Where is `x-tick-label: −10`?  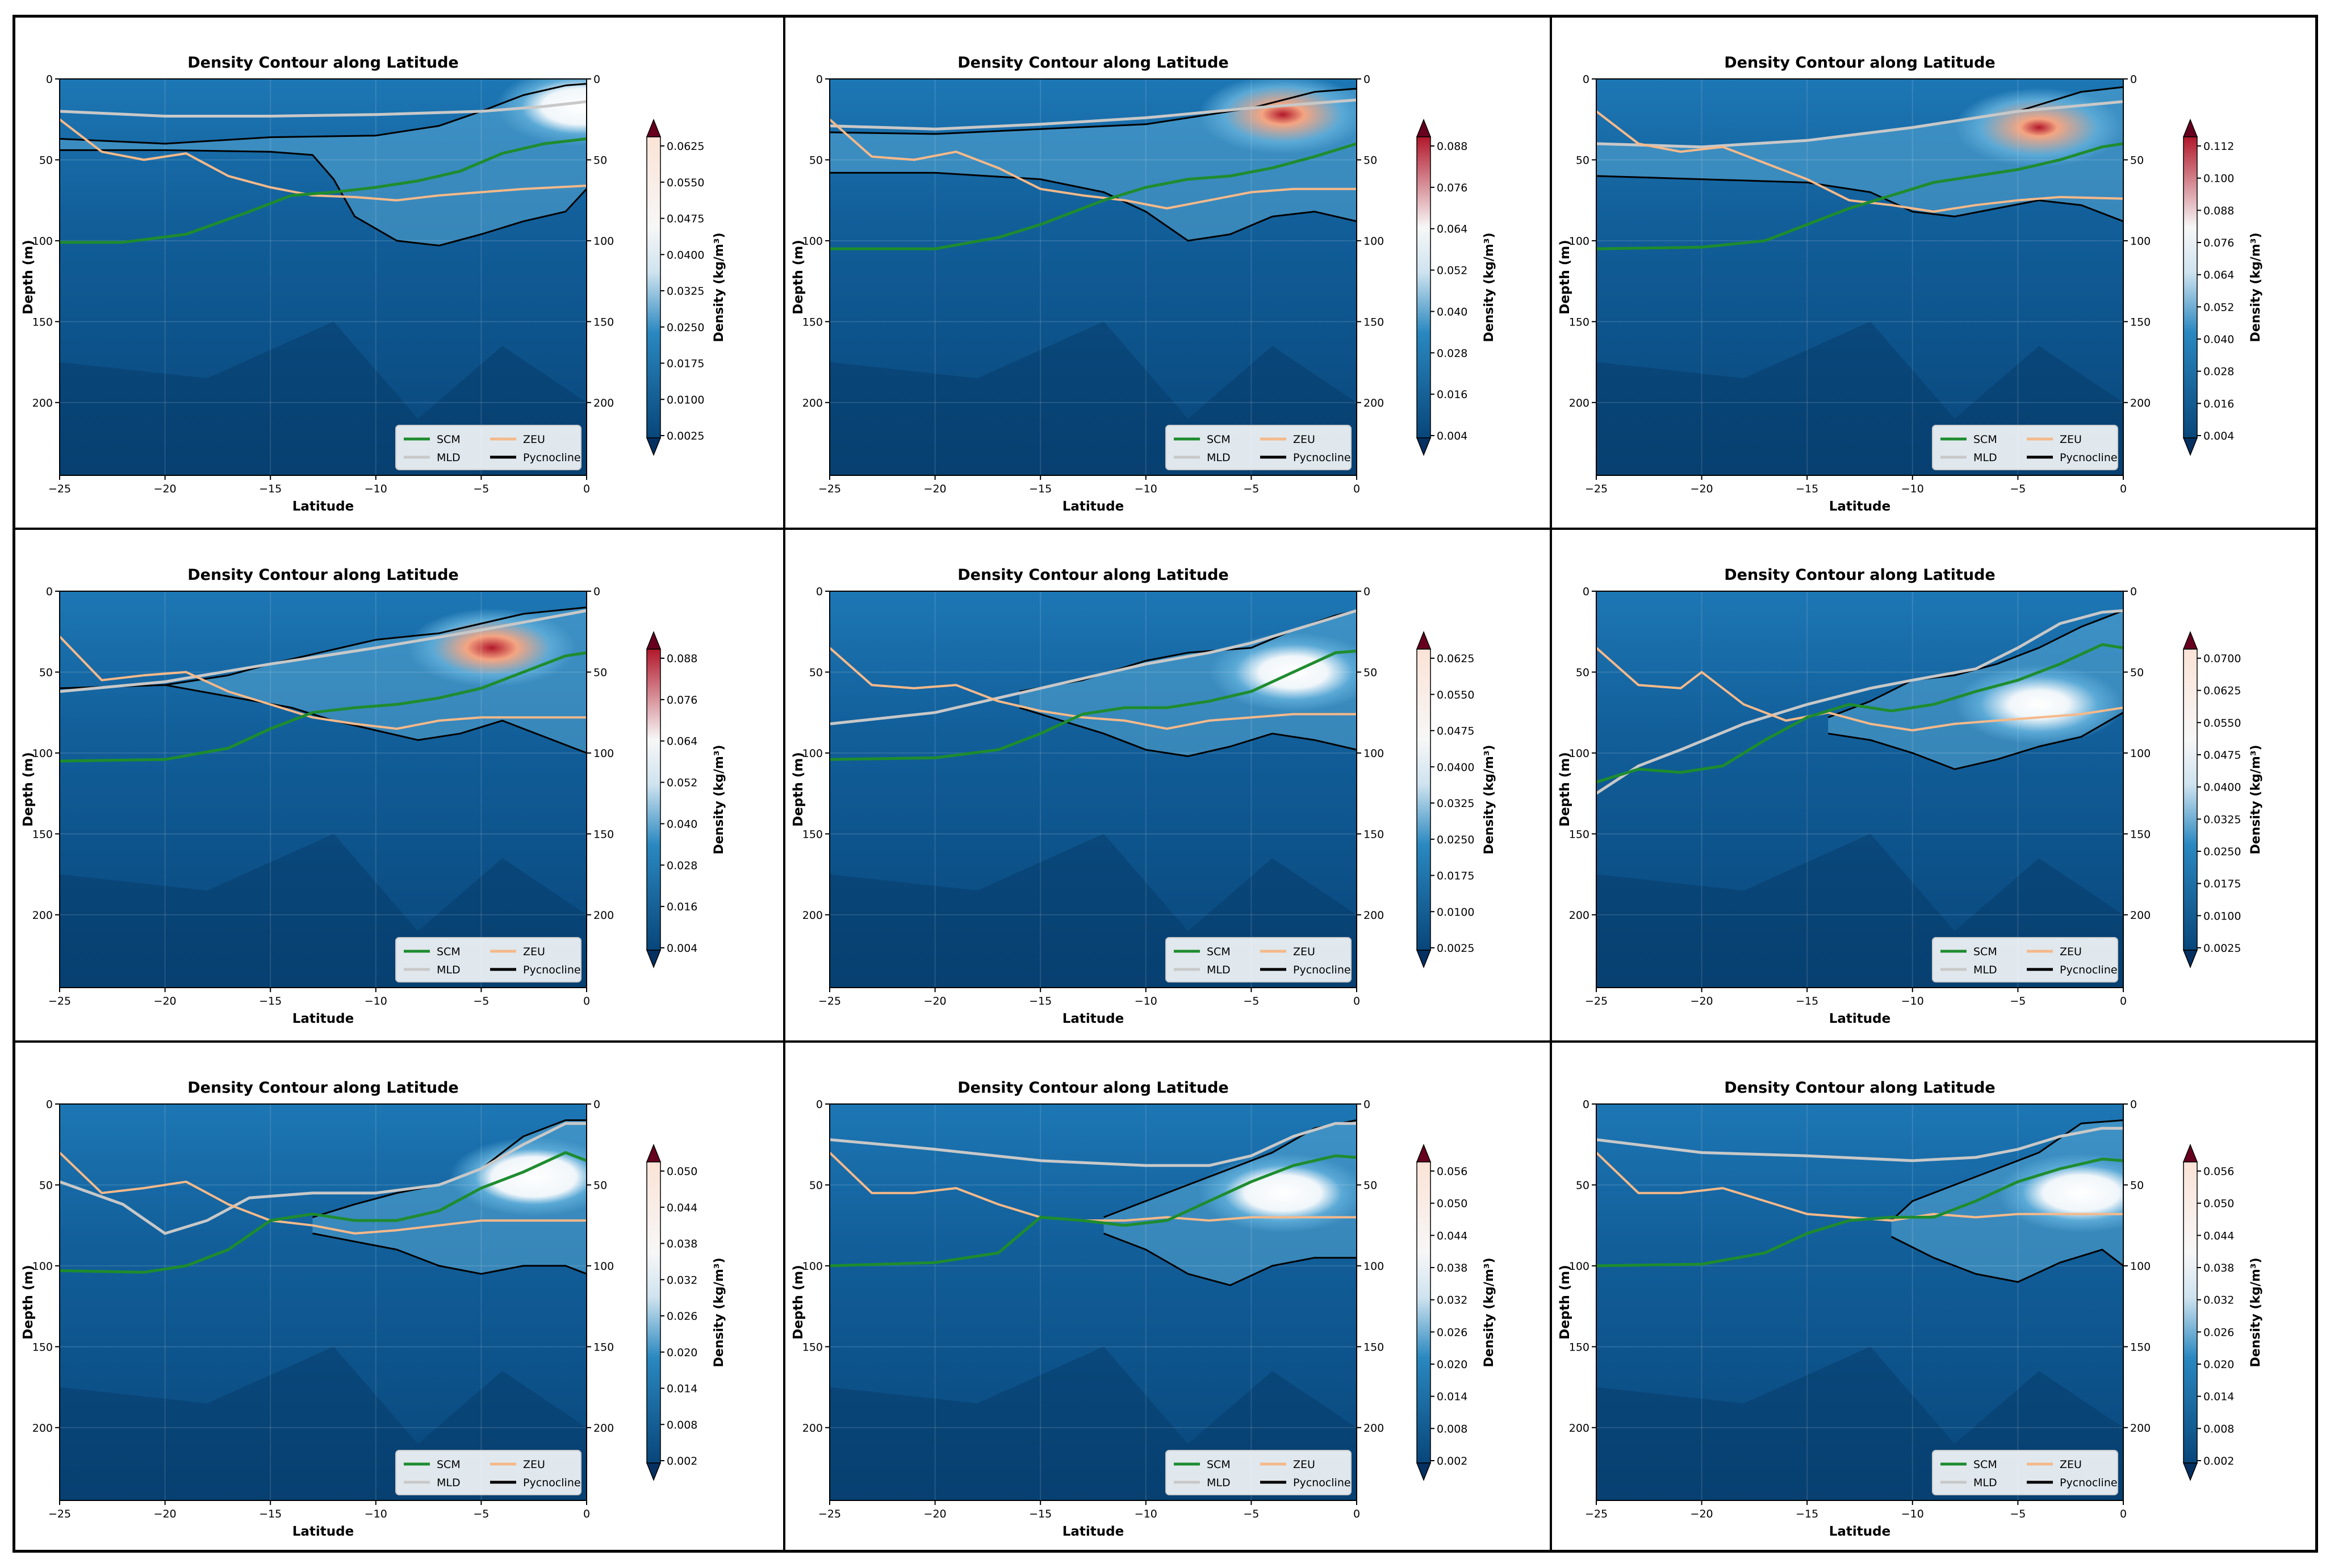 x-tick-label: −10 is located at coordinates (1146, 489).